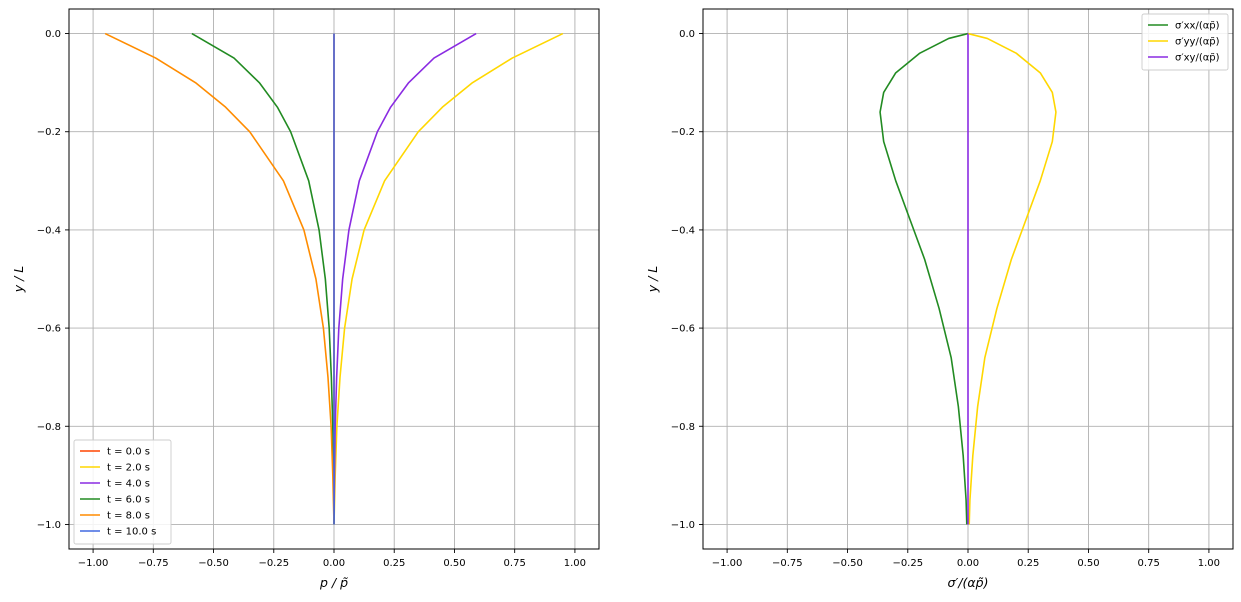 This screenshot has height=602, width=1241. What do you see at coordinates (968, 582) in the screenshot?
I see `x-axis-label: σ′/(αp̃)` at bounding box center [968, 582].